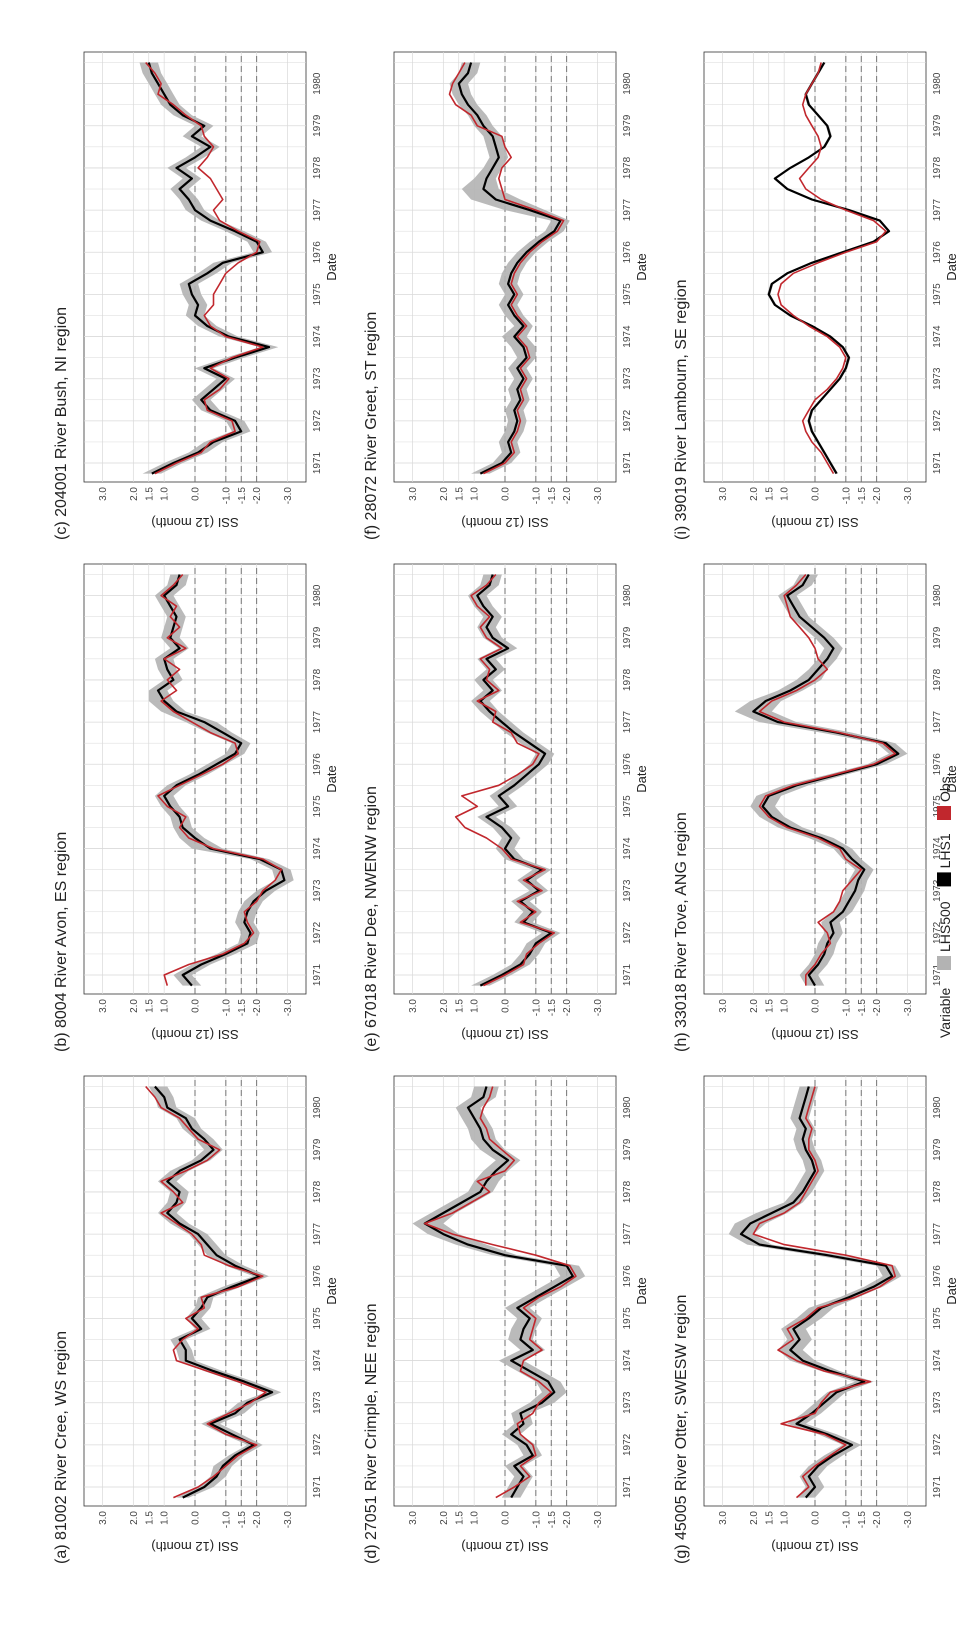 The width and height of the screenshot is (960, 1638). Describe the element at coordinates (681, 409) in the screenshot. I see `panel-title: (i) 39019 River Lambourn, SE region` at that location.